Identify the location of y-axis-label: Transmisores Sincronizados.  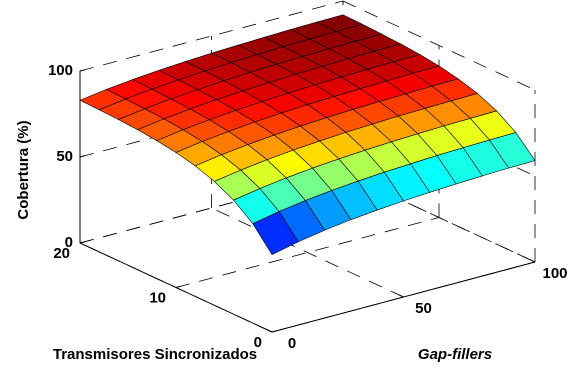
(155, 354).